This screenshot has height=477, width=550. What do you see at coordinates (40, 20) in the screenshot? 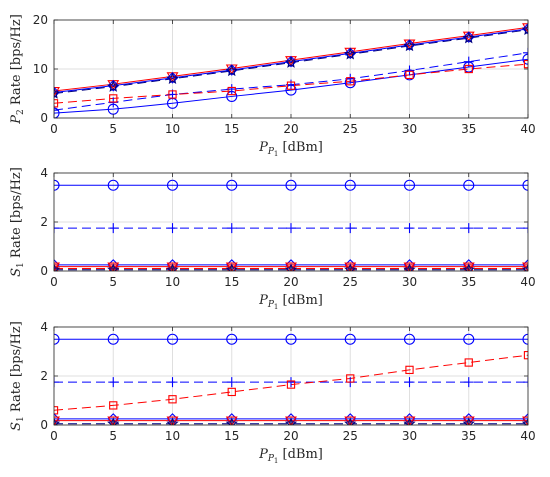
I see `y-tick-label: 20` at bounding box center [40, 20].